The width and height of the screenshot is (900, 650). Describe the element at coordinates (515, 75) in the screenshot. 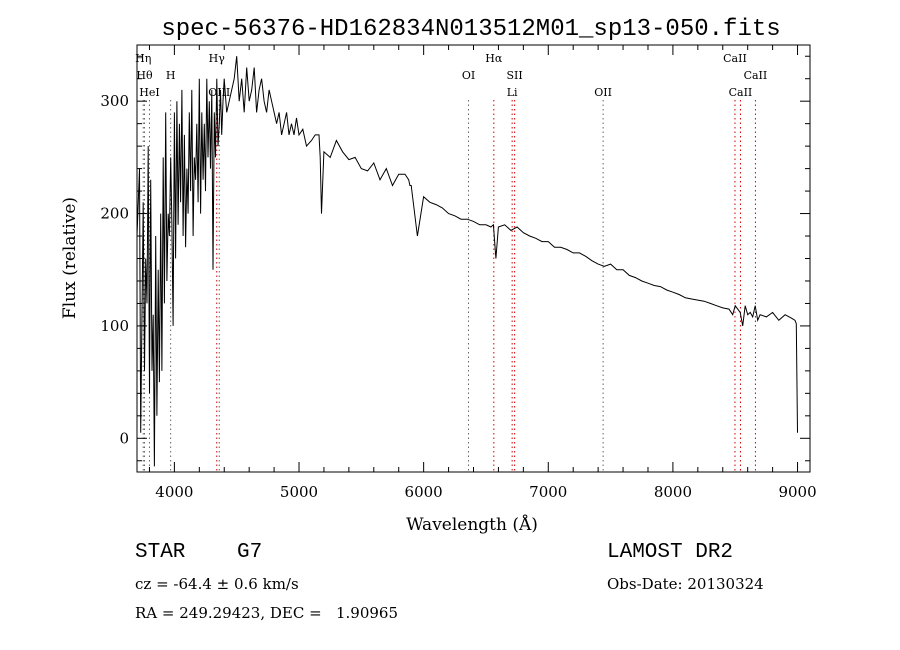

I see `marker-label: SII` at that location.